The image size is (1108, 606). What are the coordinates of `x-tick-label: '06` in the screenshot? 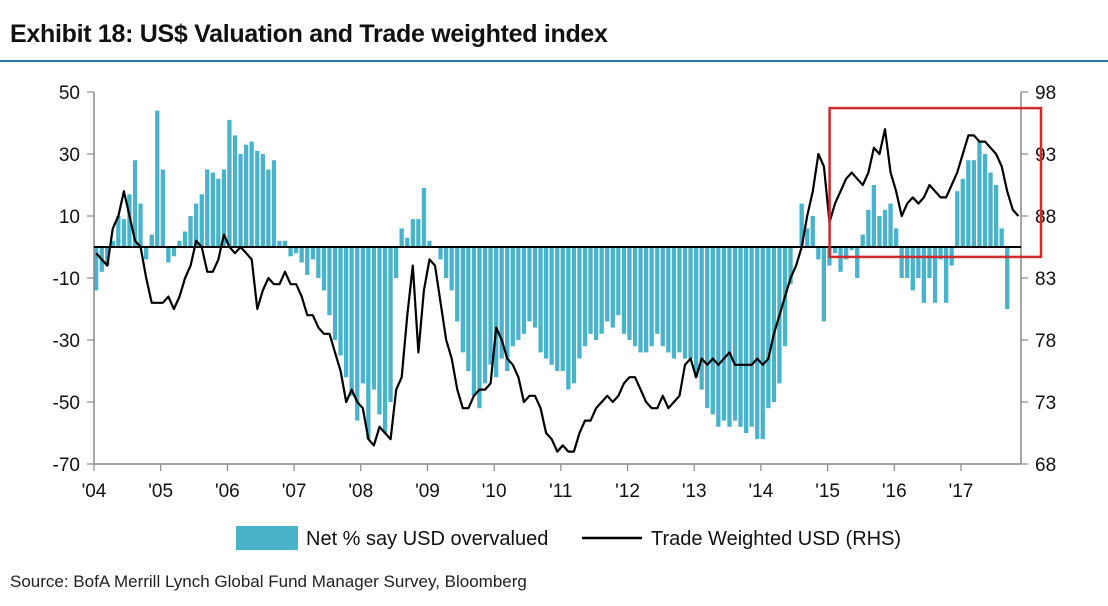 It's located at (227, 491).